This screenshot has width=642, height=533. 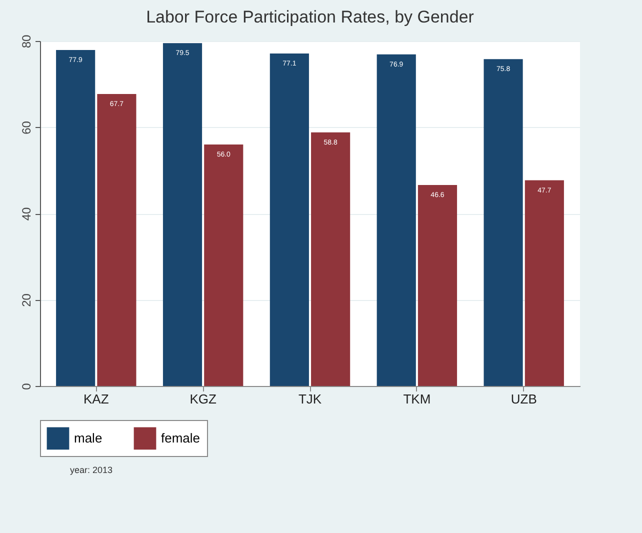 What do you see at coordinates (180, 438) in the screenshot?
I see `legend-label: female` at bounding box center [180, 438].